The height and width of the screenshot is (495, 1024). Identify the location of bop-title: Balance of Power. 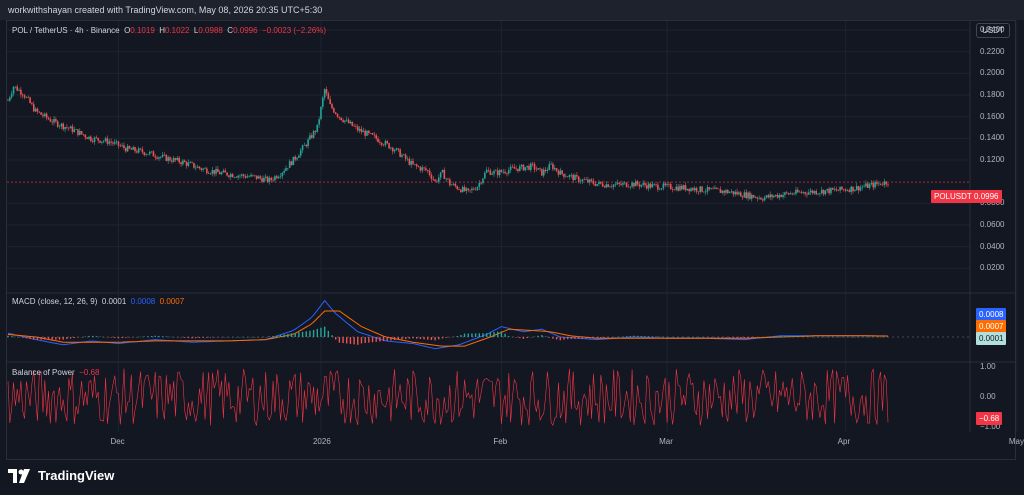
(43, 372).